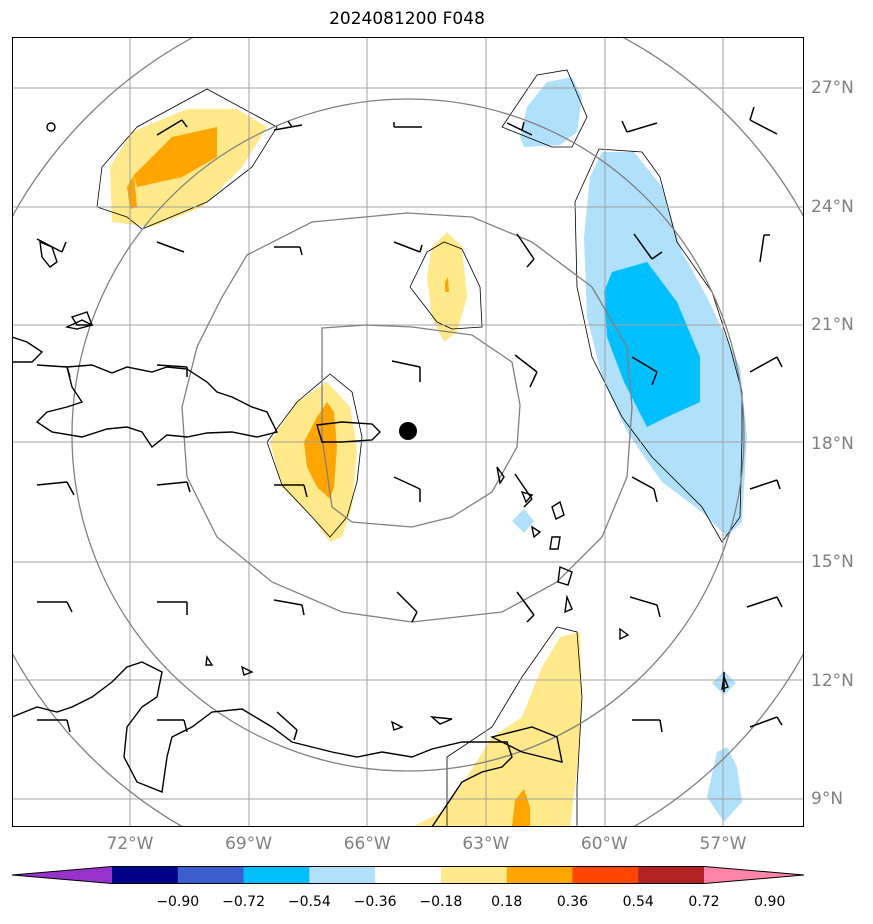 The height and width of the screenshot is (924, 873). I want to click on colorbar-tick-label: 0.18, so click(507, 902).